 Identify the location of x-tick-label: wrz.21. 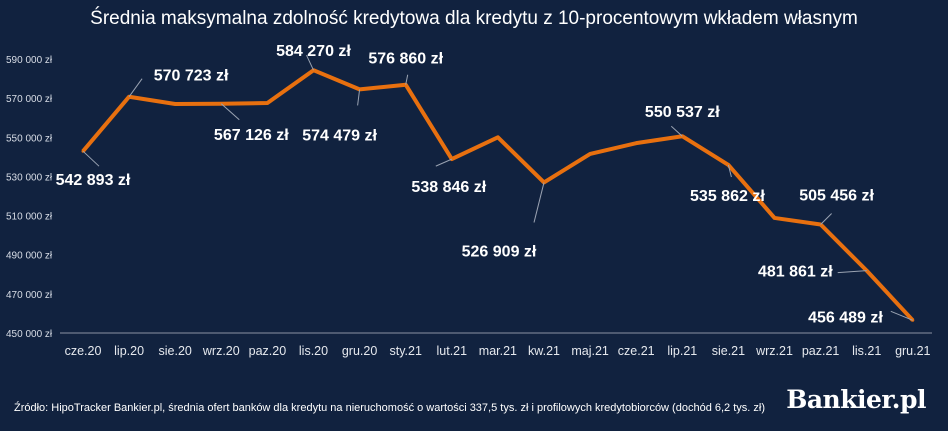
(774, 351).